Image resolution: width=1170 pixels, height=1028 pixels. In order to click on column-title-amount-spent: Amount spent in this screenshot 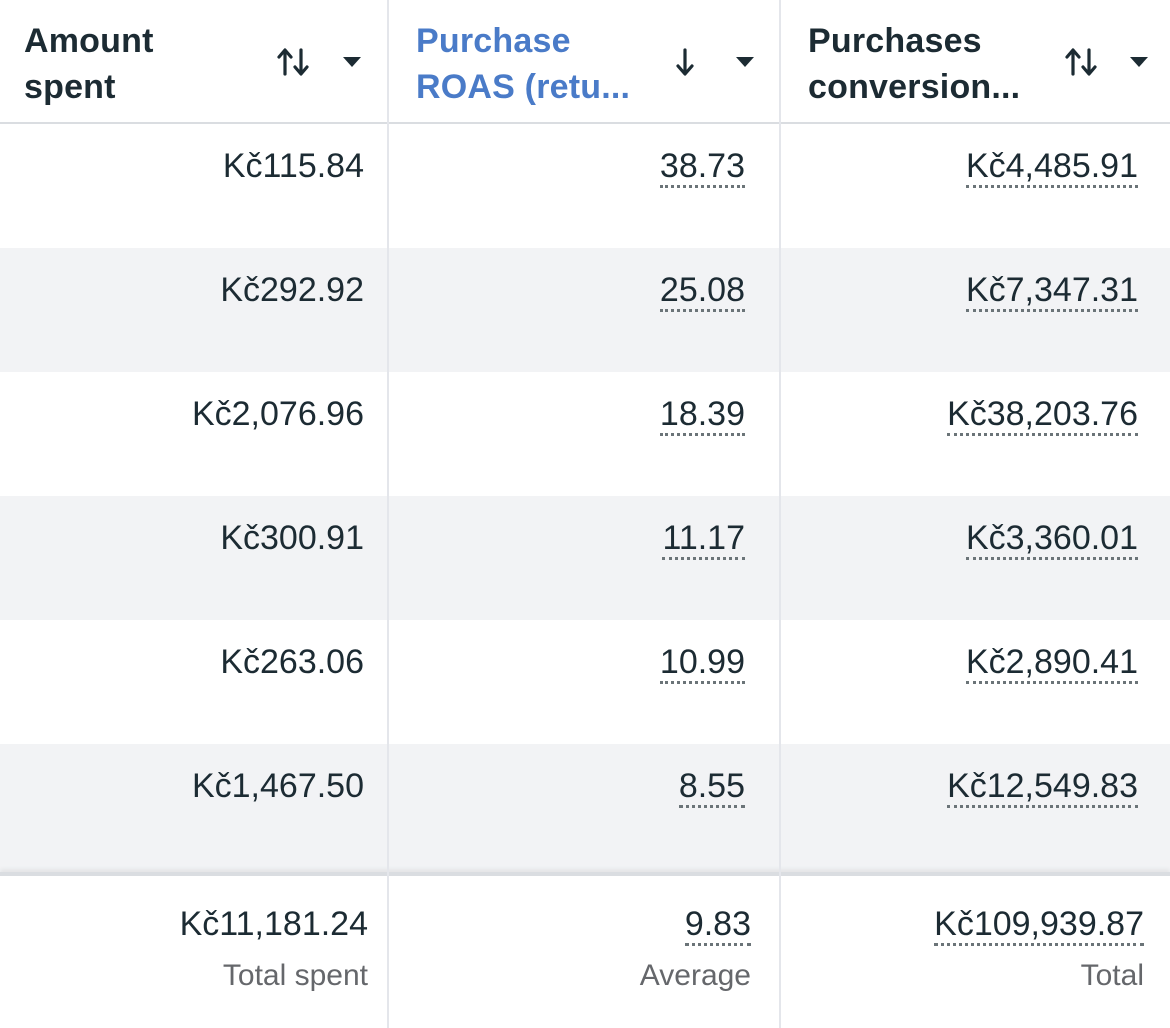, I will do `click(89, 64)`.